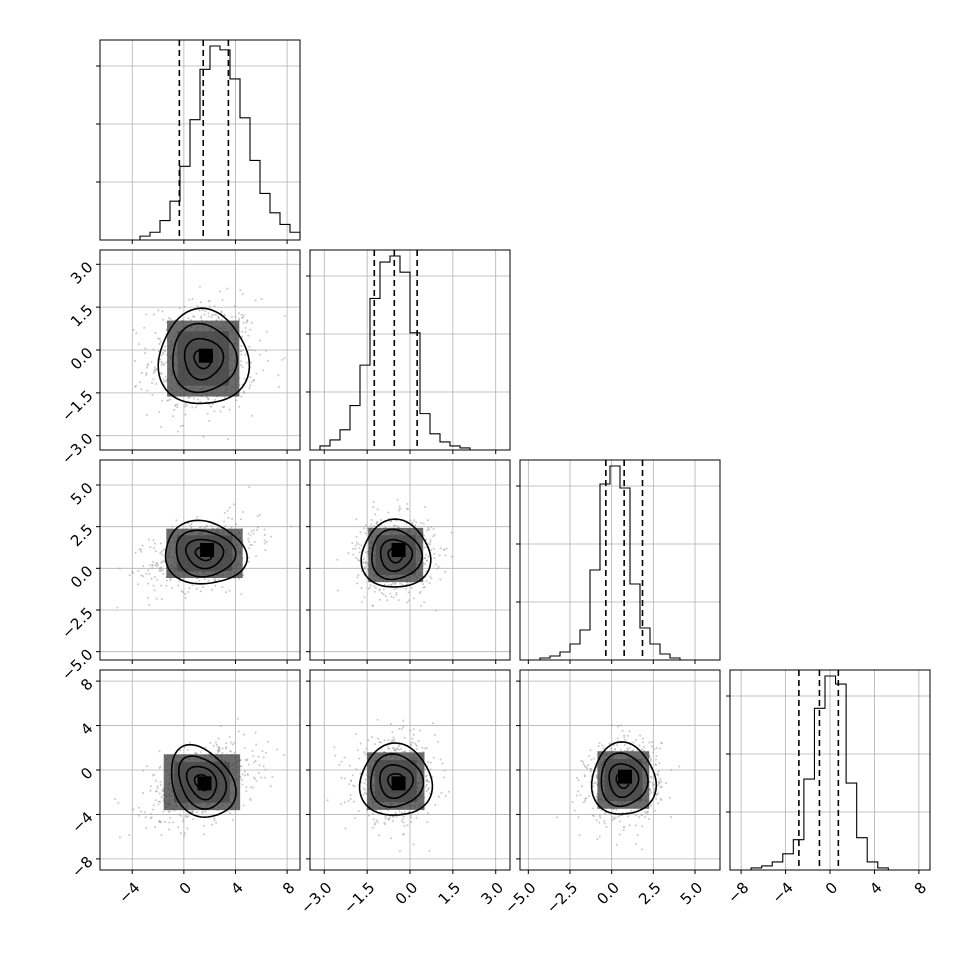  What do you see at coordinates (316, 898) in the screenshot?
I see `x-tick-label: −3.0` at bounding box center [316, 898].